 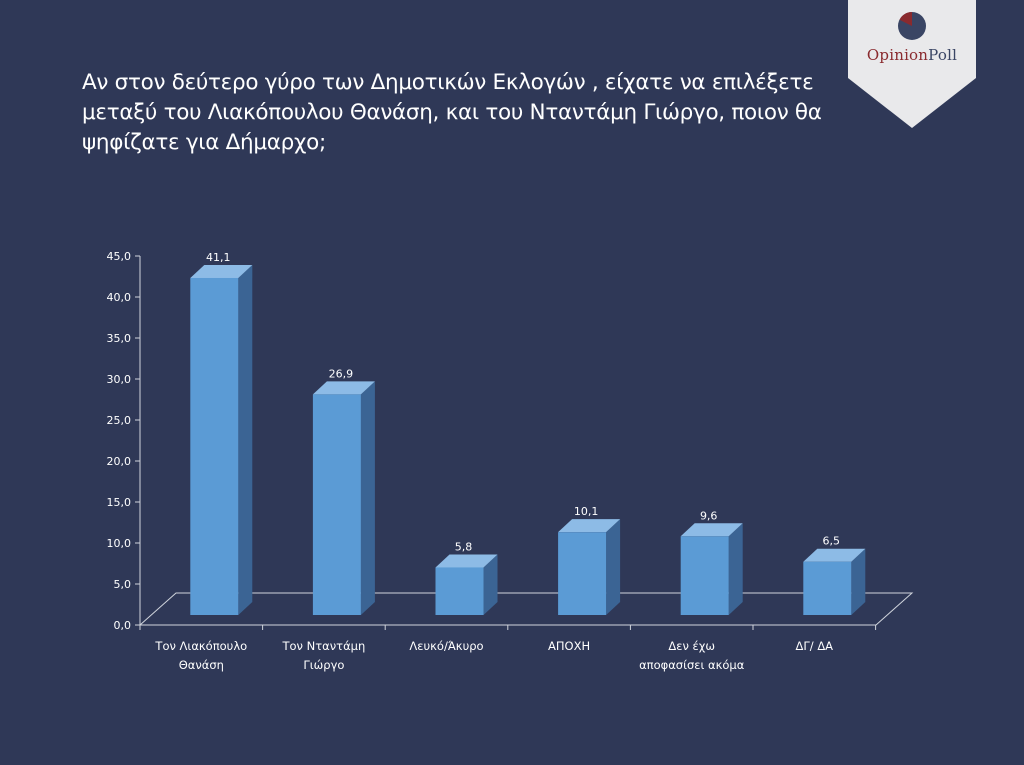 What do you see at coordinates (815, 646) in the screenshot?
I see `x-tick-label: ΔΓ/ ΔΑ` at bounding box center [815, 646].